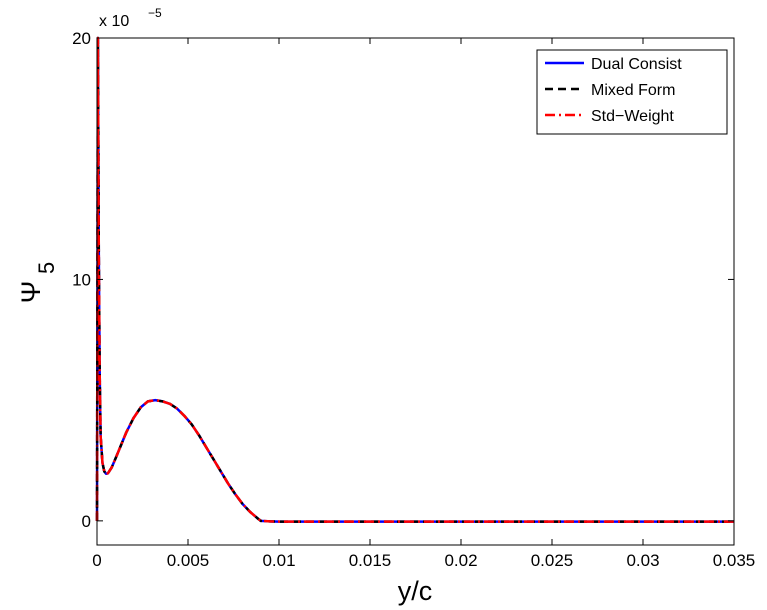 The width and height of the screenshot is (767, 610). Describe the element at coordinates (370, 560) in the screenshot. I see `x-tick-label: 0.015` at that location.